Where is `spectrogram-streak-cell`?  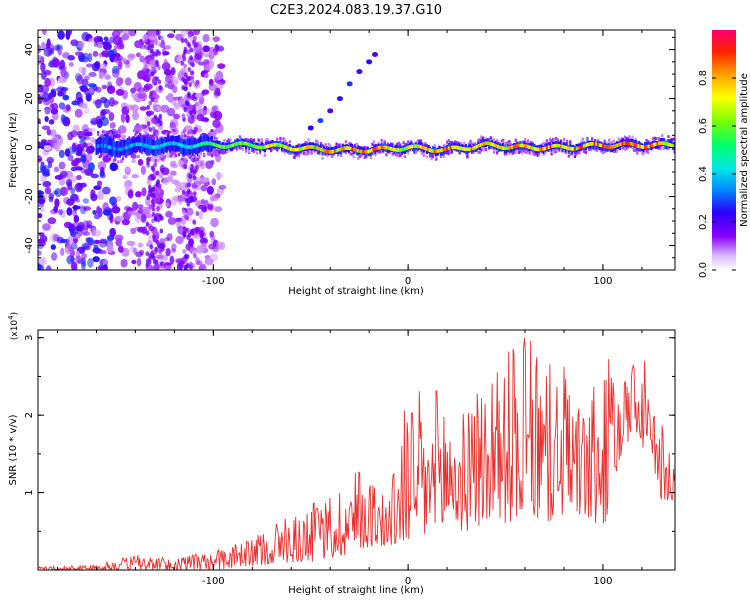 spectrogram-streak-cell is located at coordinates (369, 62).